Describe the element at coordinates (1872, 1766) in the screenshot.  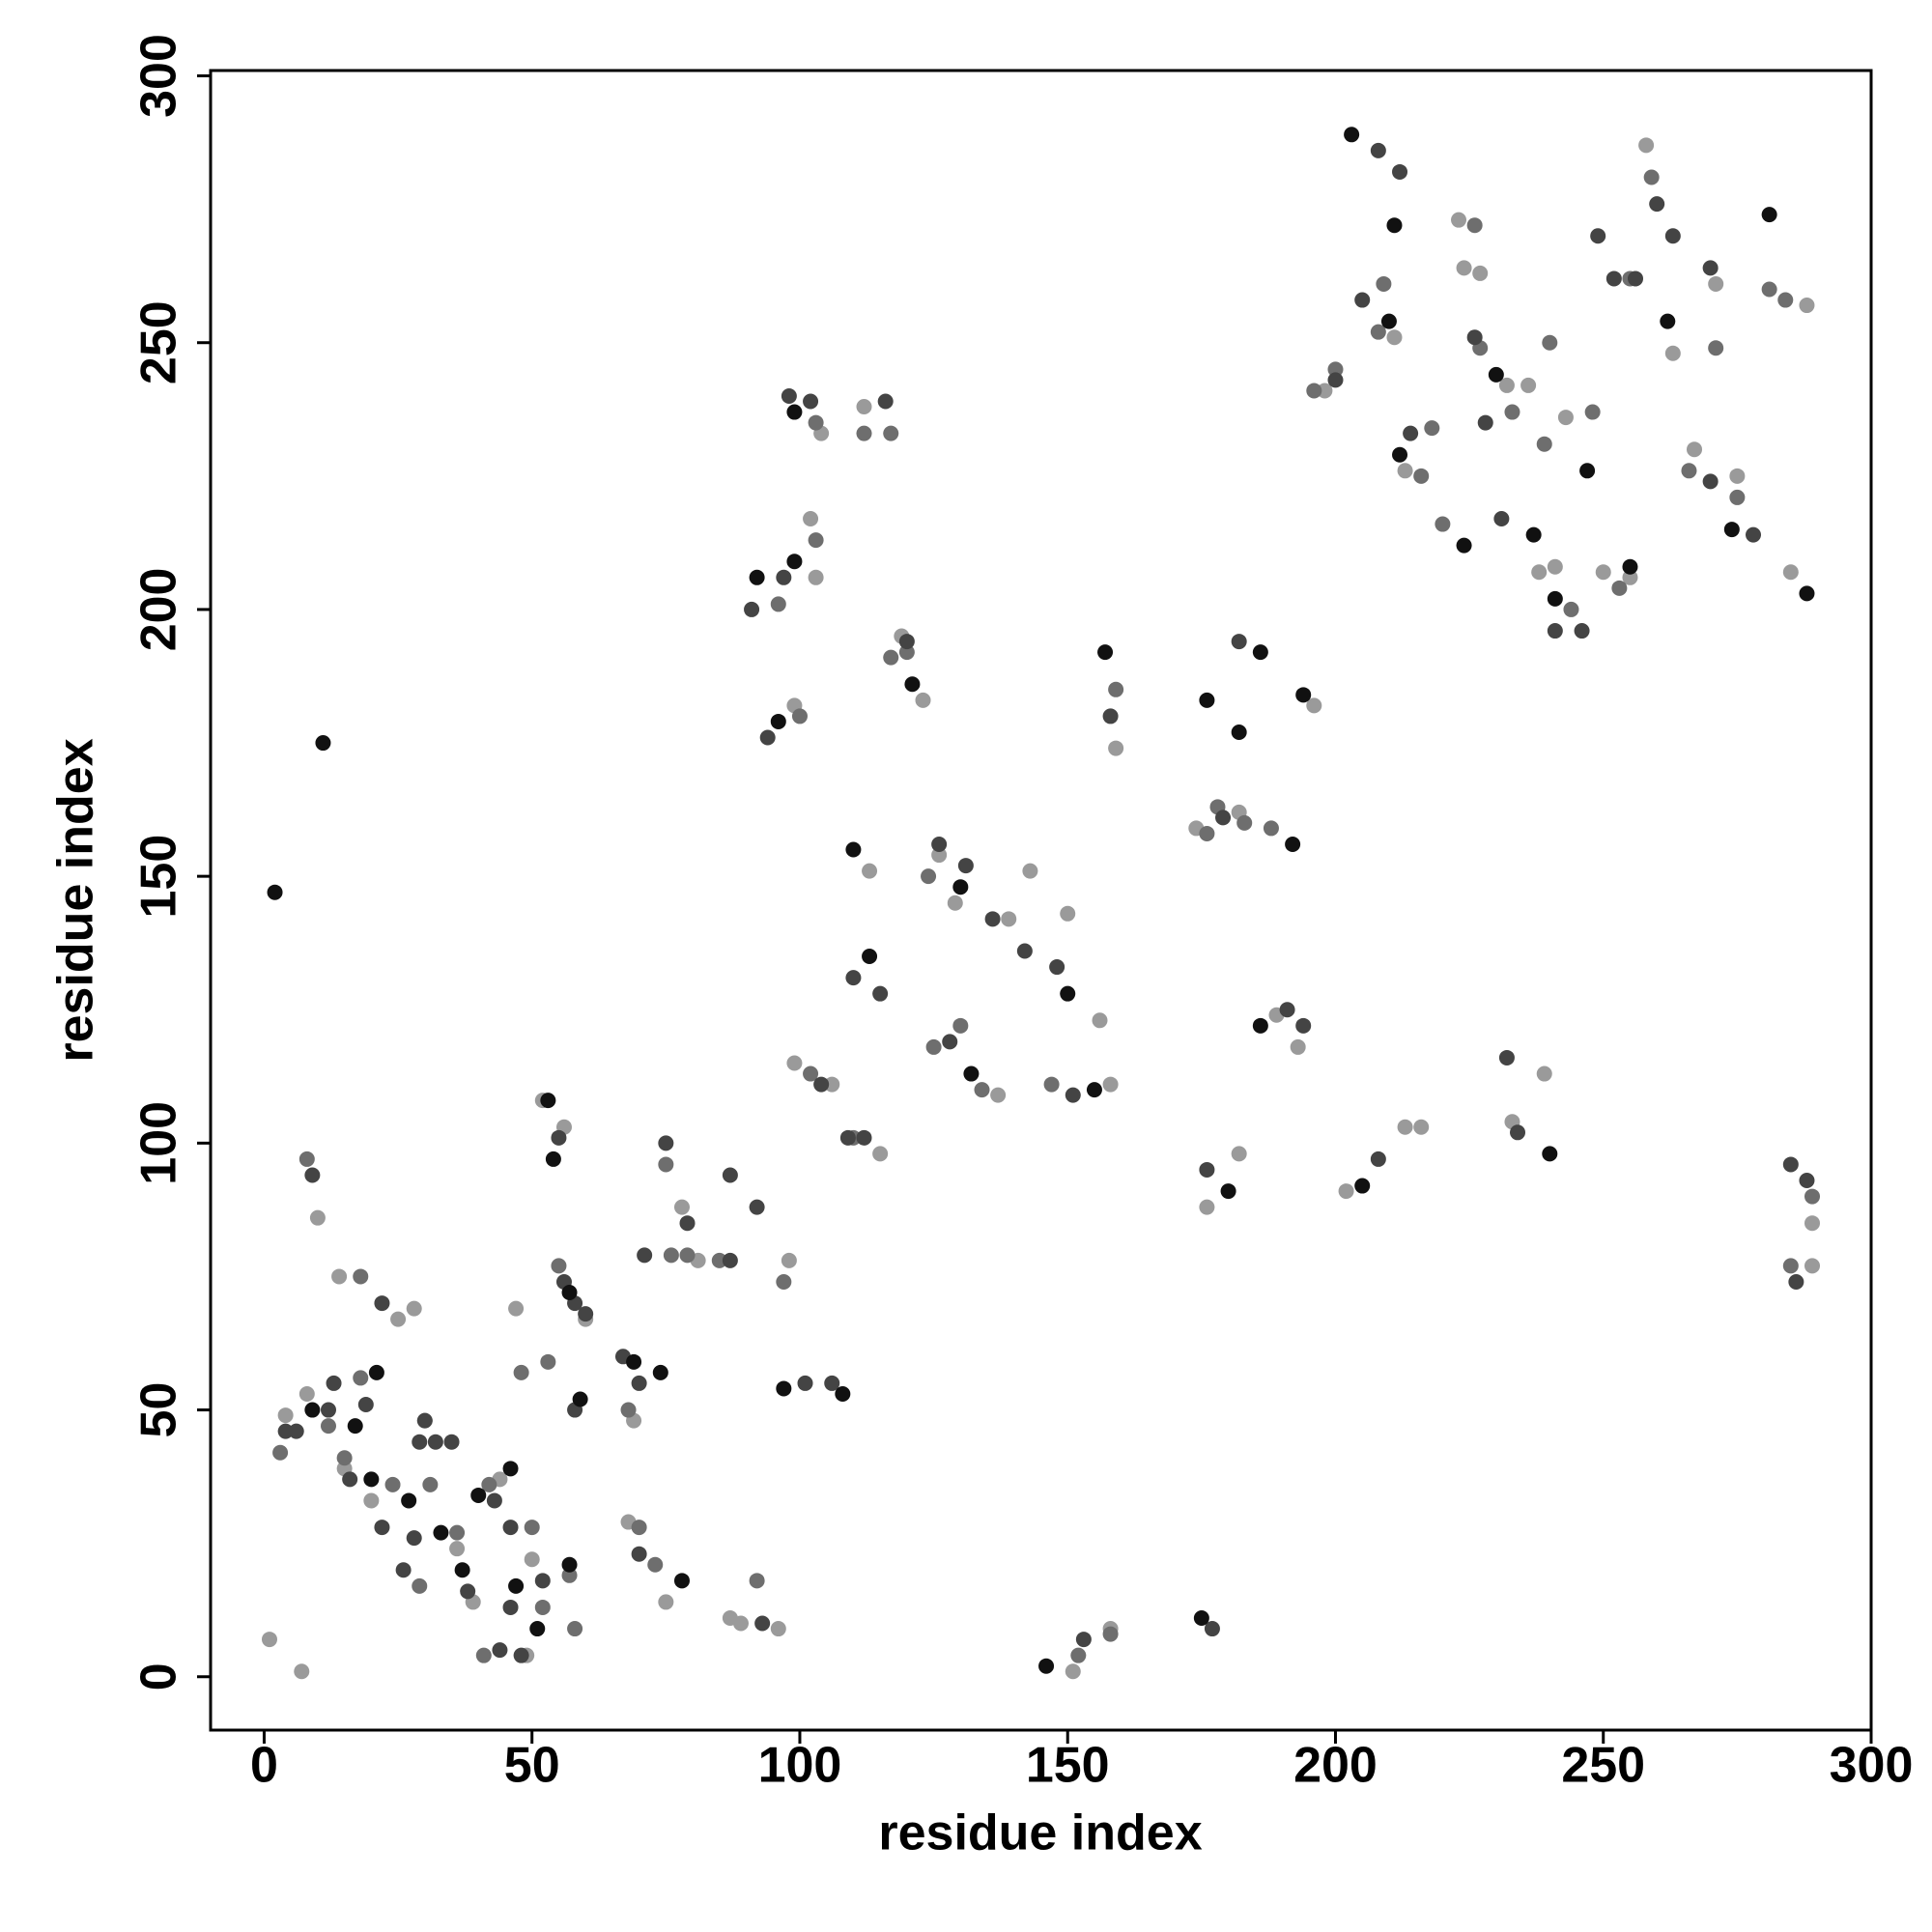
I see `x-tick-label: 300` at that location.